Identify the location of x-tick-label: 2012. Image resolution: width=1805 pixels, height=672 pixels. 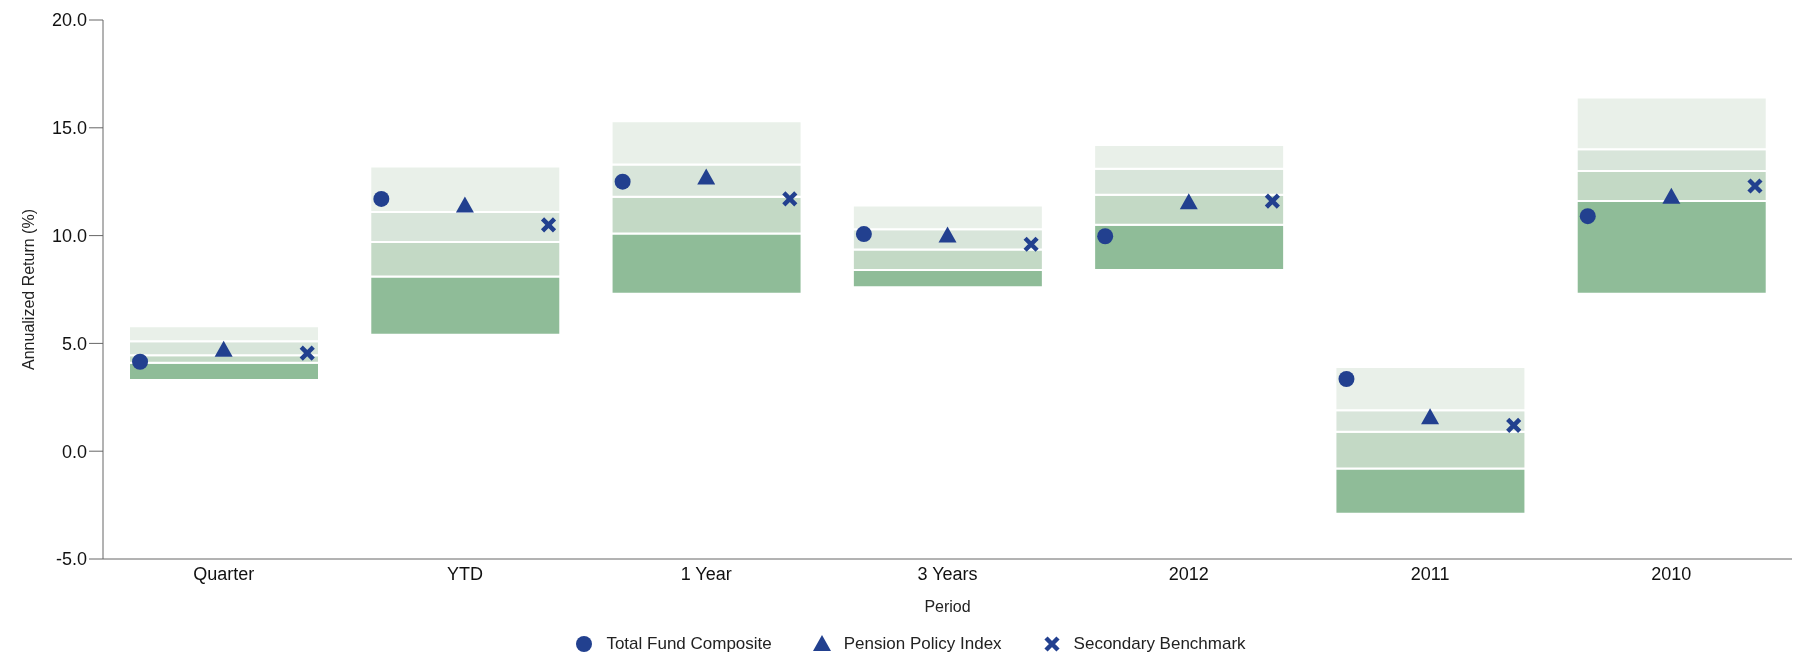
(1188, 573).